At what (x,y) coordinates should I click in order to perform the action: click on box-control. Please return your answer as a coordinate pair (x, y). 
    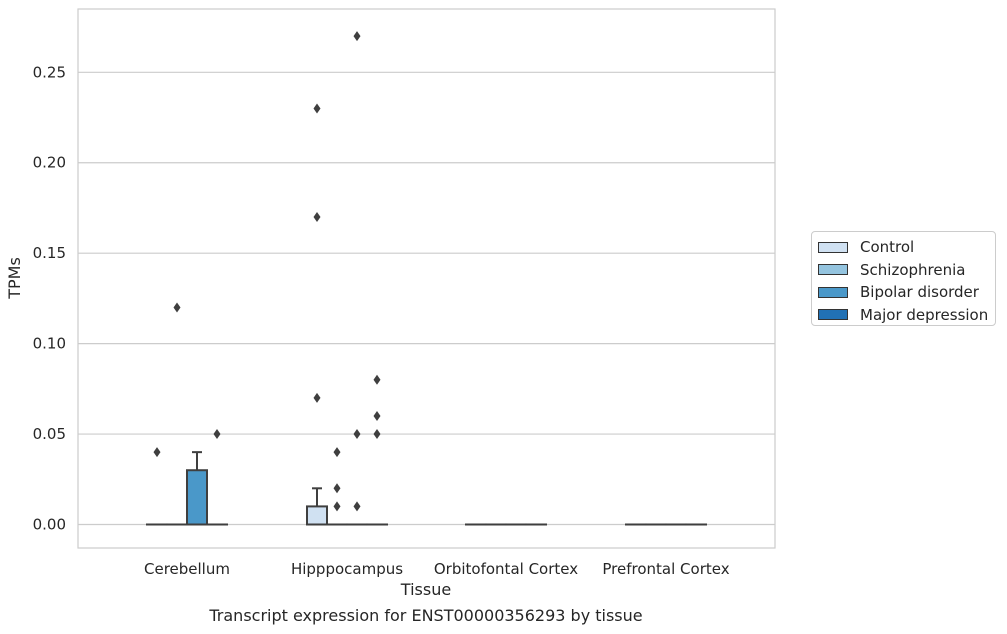
    Looking at the image, I should click on (317, 506).